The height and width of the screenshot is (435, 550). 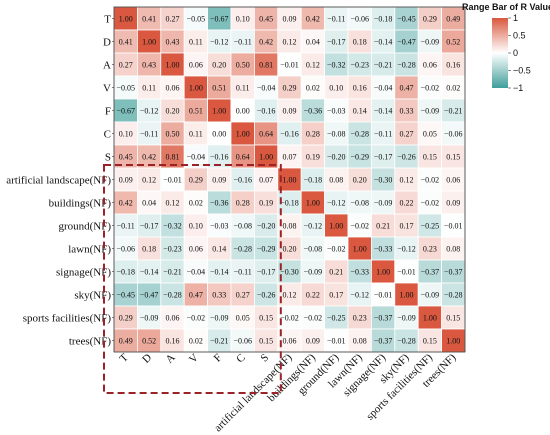 I want to click on column-label: F, so click(x=218, y=358).